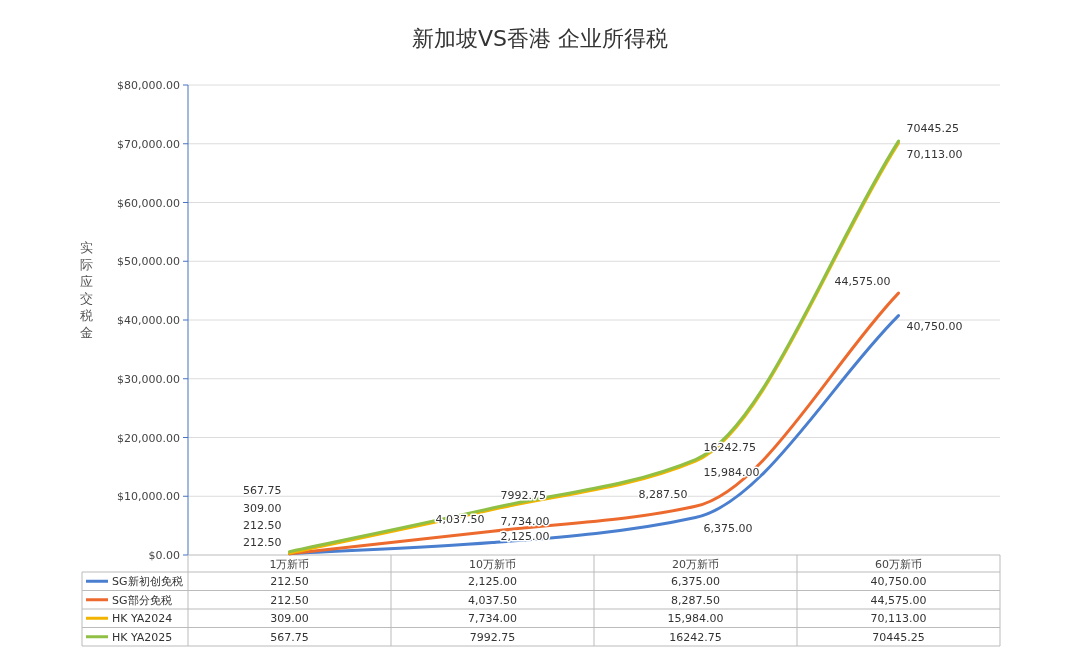 The image size is (1080, 656). I want to click on text: 6,375.00, so click(728, 528).